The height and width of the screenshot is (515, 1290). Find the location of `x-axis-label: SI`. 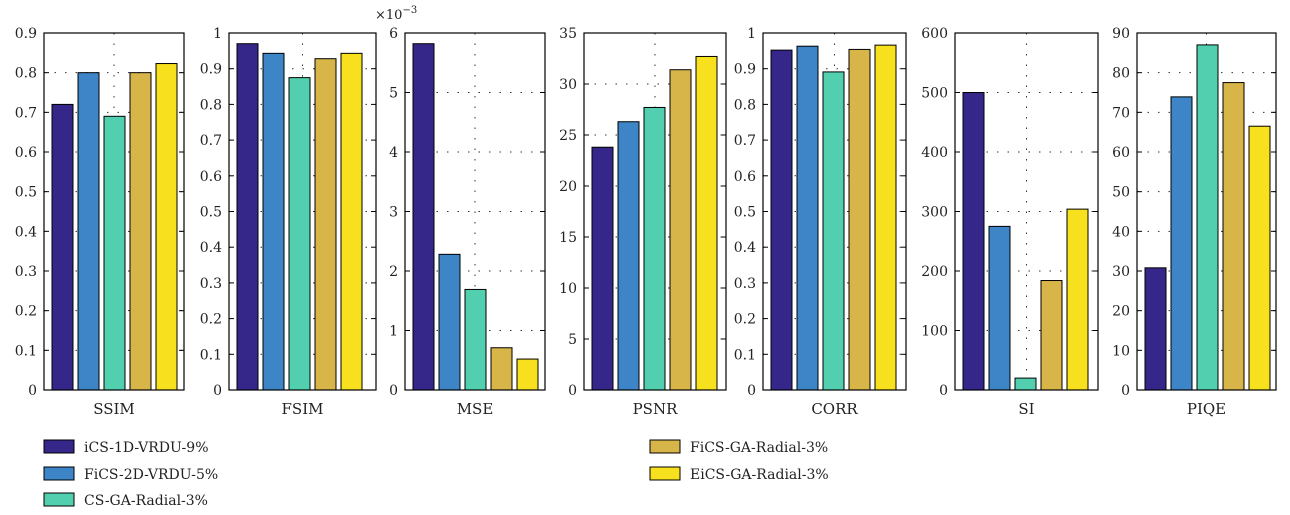

x-axis-label: SI is located at coordinates (1026, 409).